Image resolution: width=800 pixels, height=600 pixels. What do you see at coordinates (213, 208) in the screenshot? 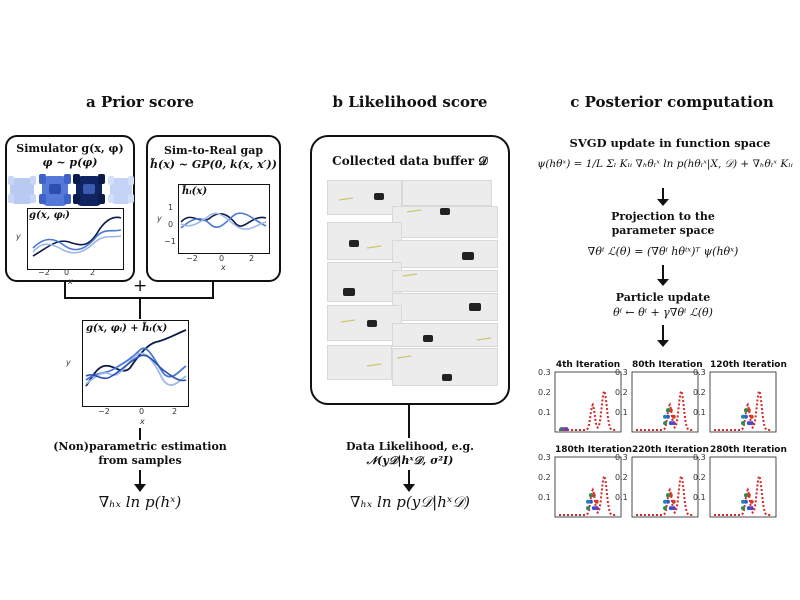
I see `sim2real-box` at bounding box center [213, 208].